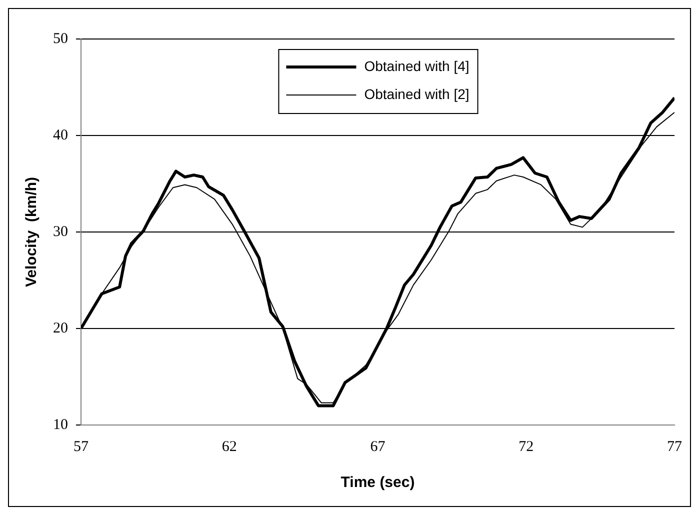  What do you see at coordinates (377, 483) in the screenshot?
I see `x-axis-title: Time (sec)` at bounding box center [377, 483].